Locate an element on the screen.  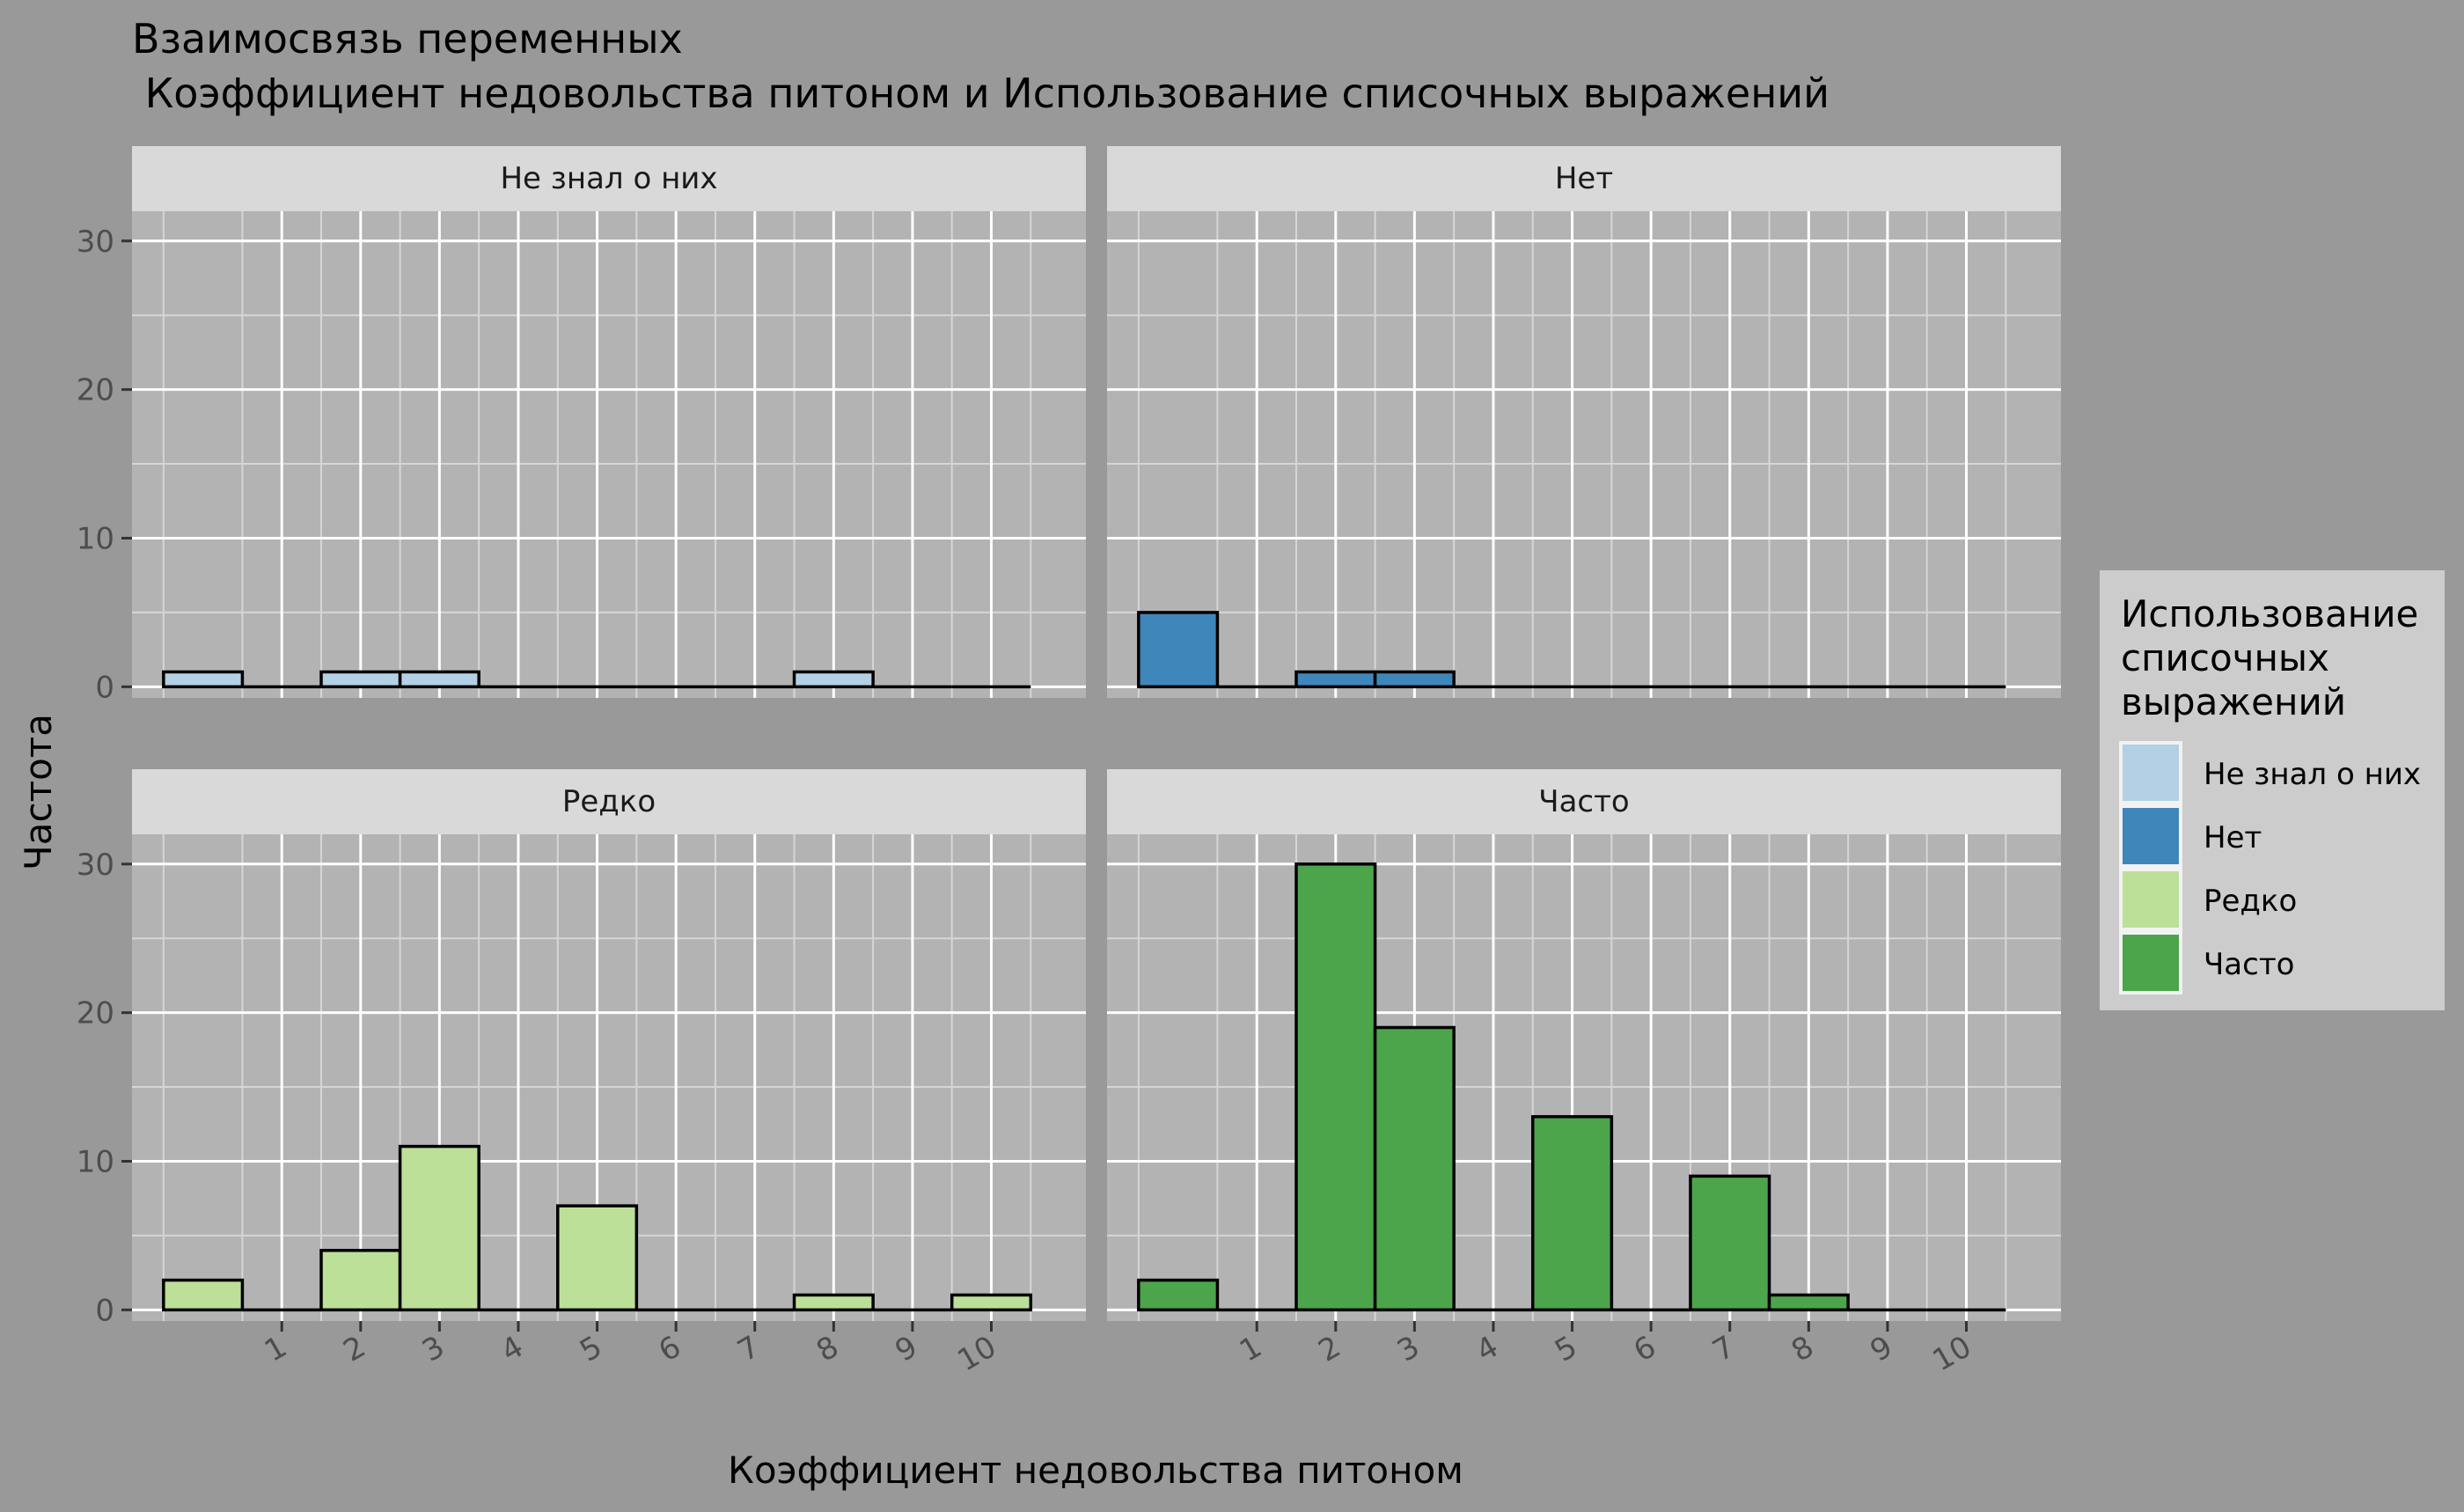
facet-label: Нет is located at coordinates (1584, 179).